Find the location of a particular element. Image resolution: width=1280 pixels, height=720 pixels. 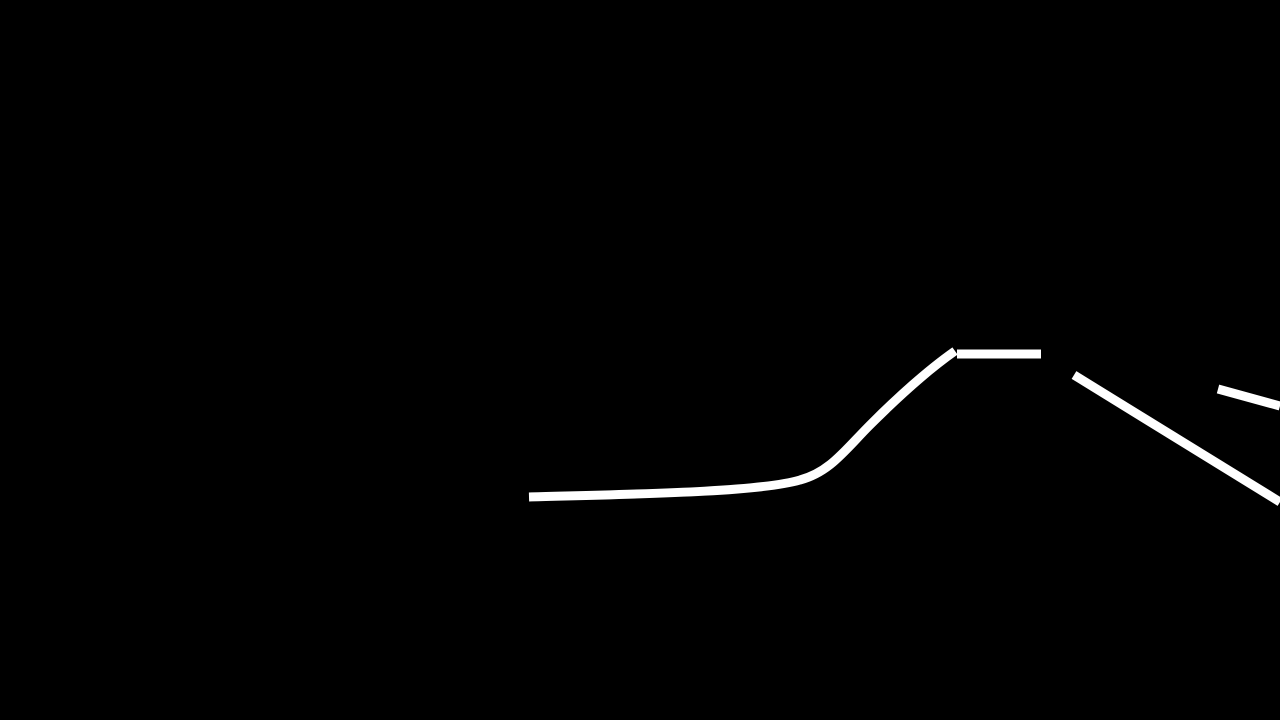

track-segment-upper-right is located at coordinates (1248, 397).